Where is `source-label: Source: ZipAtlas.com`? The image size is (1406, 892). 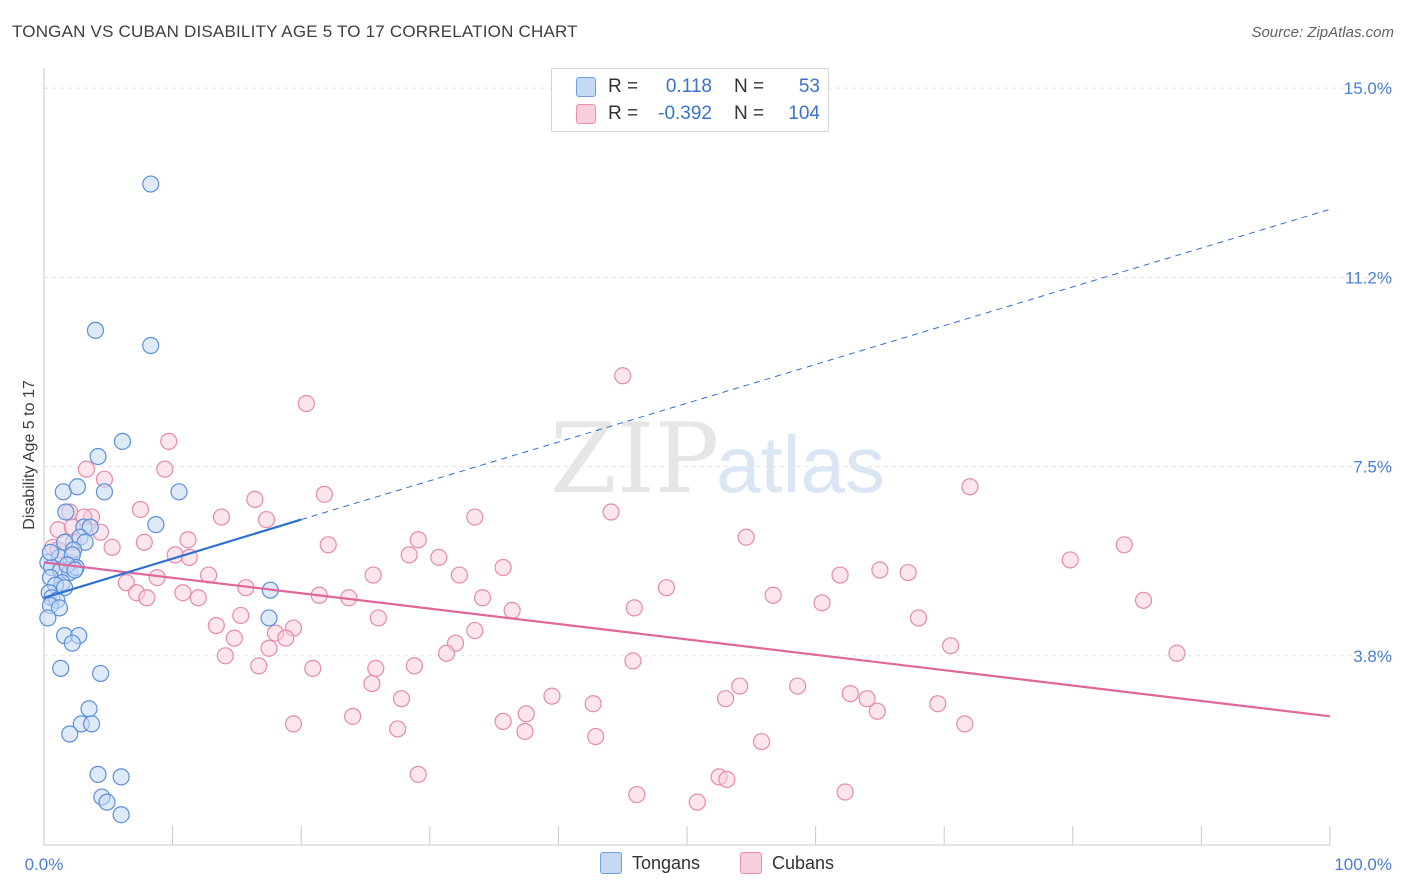
source-label: Source: ZipAtlas.com is located at coordinates (1322, 32).